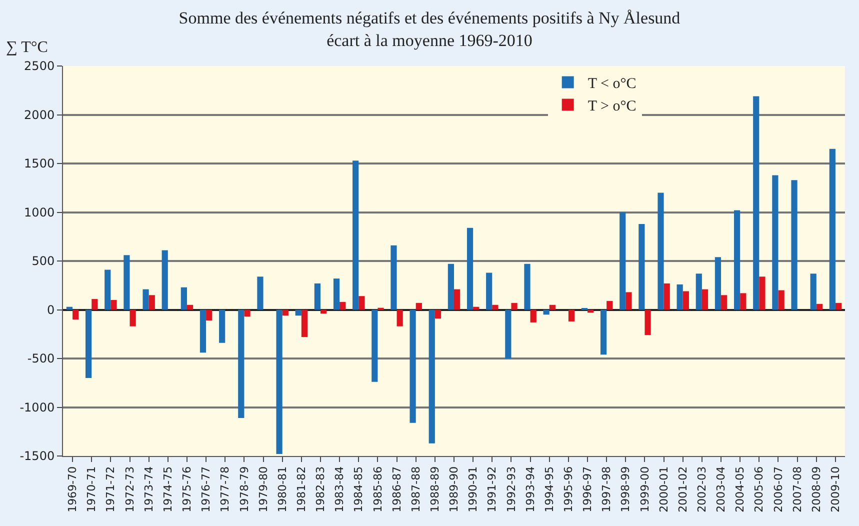 The image size is (859, 526). What do you see at coordinates (415, 489) in the screenshot?
I see `x-tick-label: 1987-88` at bounding box center [415, 489].